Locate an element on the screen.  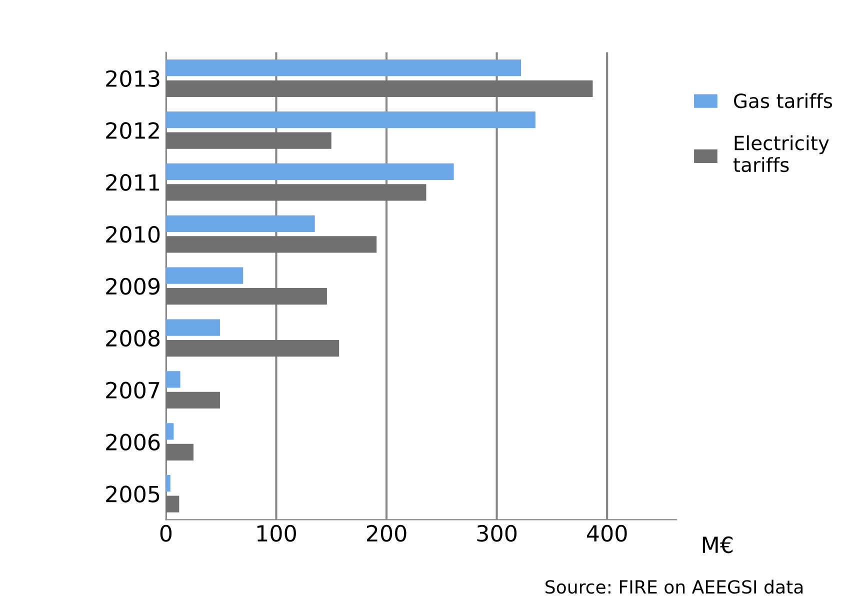
legend-label: Gas tariffs is located at coordinates (783, 100).